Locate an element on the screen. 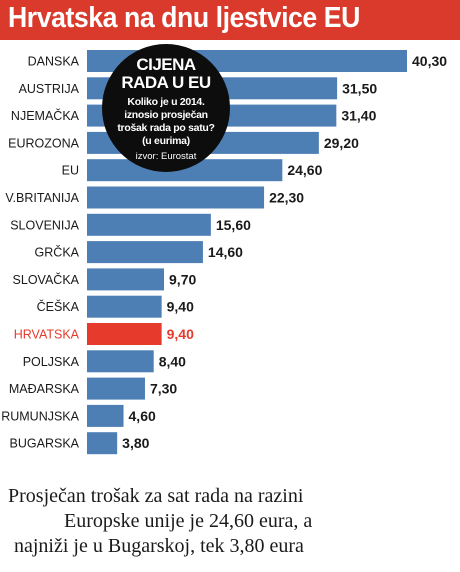  value-label-7: 14,60 is located at coordinates (225, 252).